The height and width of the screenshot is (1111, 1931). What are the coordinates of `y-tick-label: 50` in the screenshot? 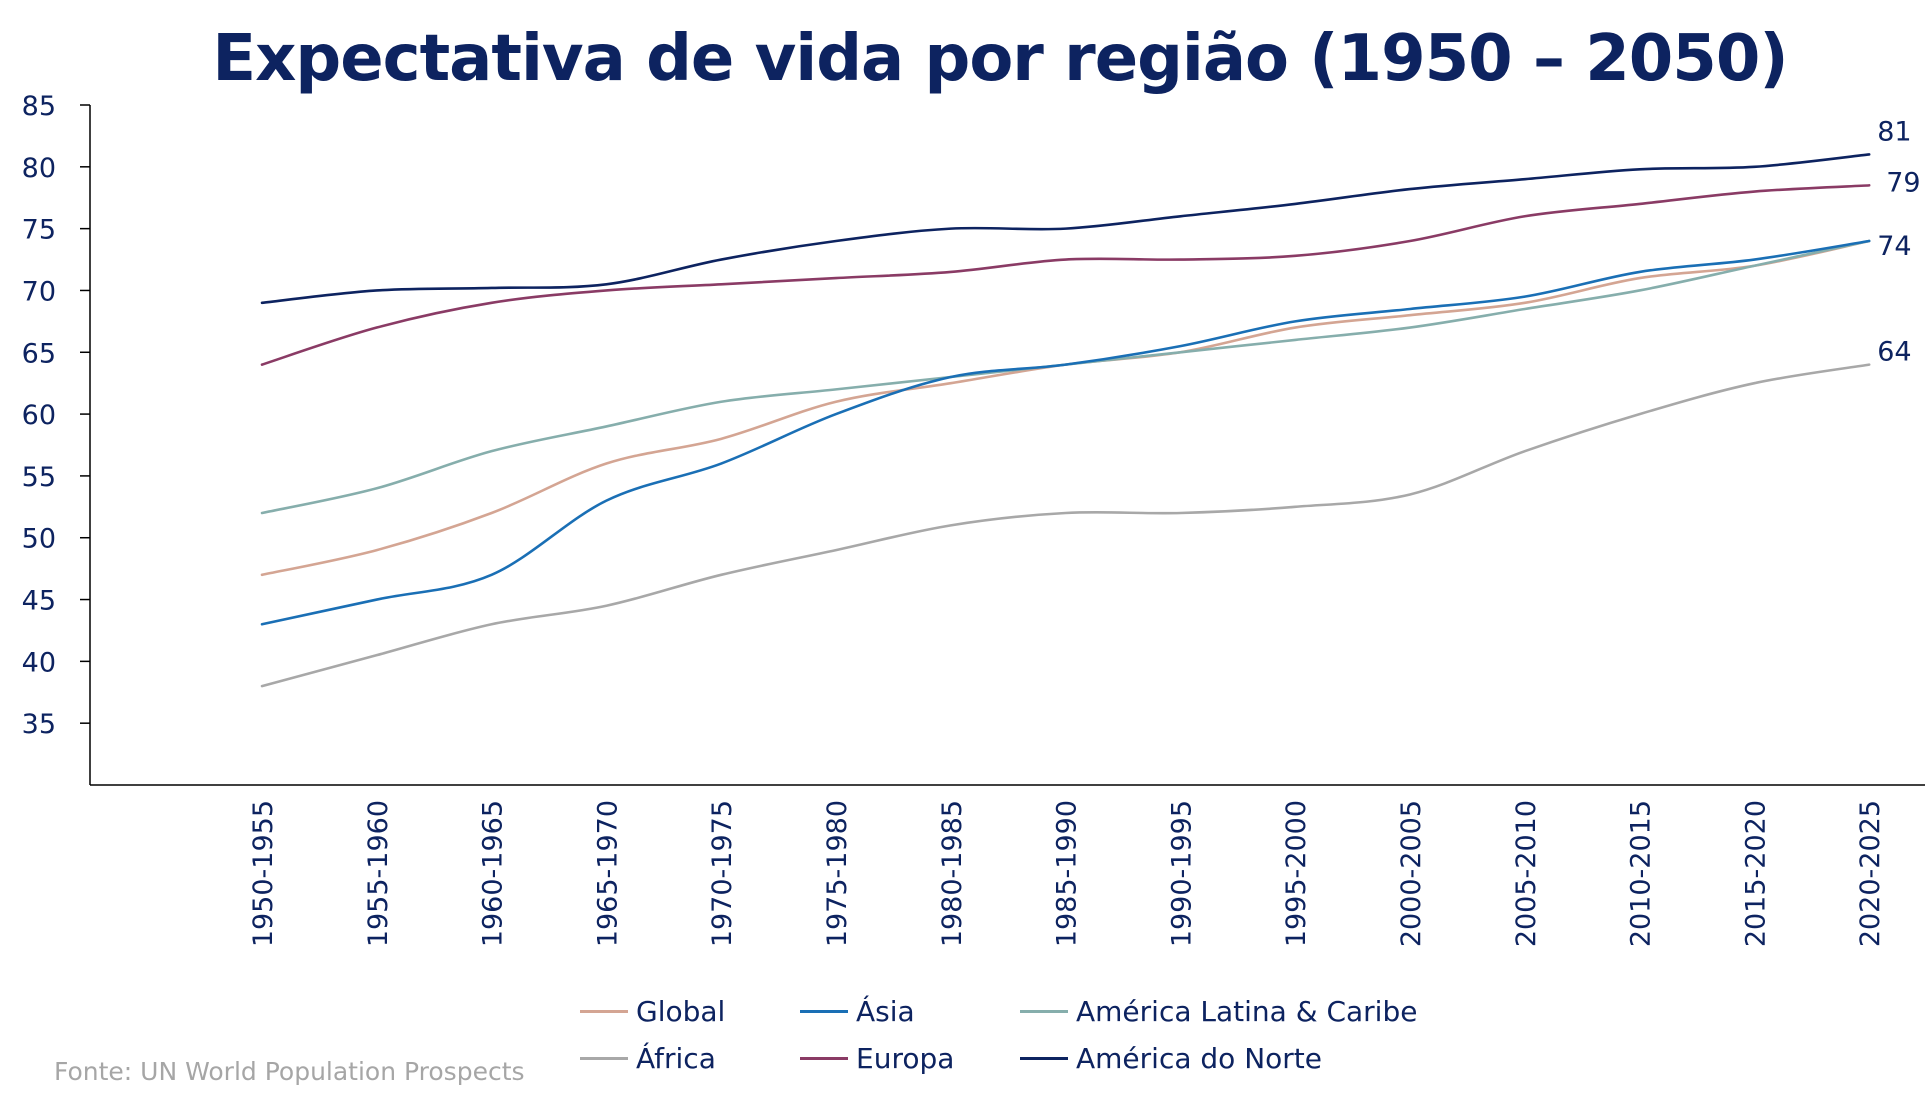 It's located at (39, 539).